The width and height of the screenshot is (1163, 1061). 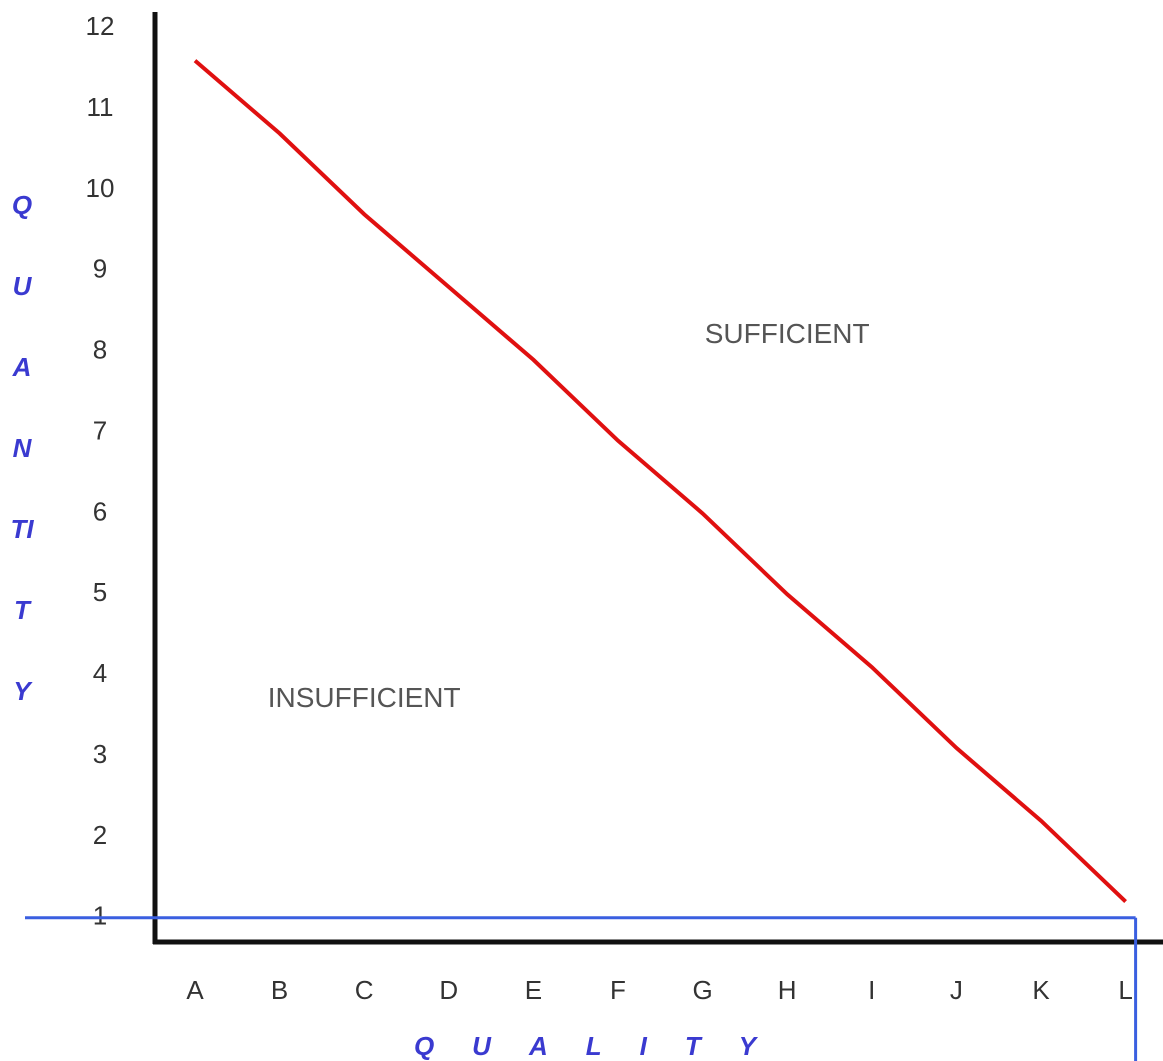 What do you see at coordinates (100, 269) in the screenshot?
I see `y-tick-label: 9` at bounding box center [100, 269].